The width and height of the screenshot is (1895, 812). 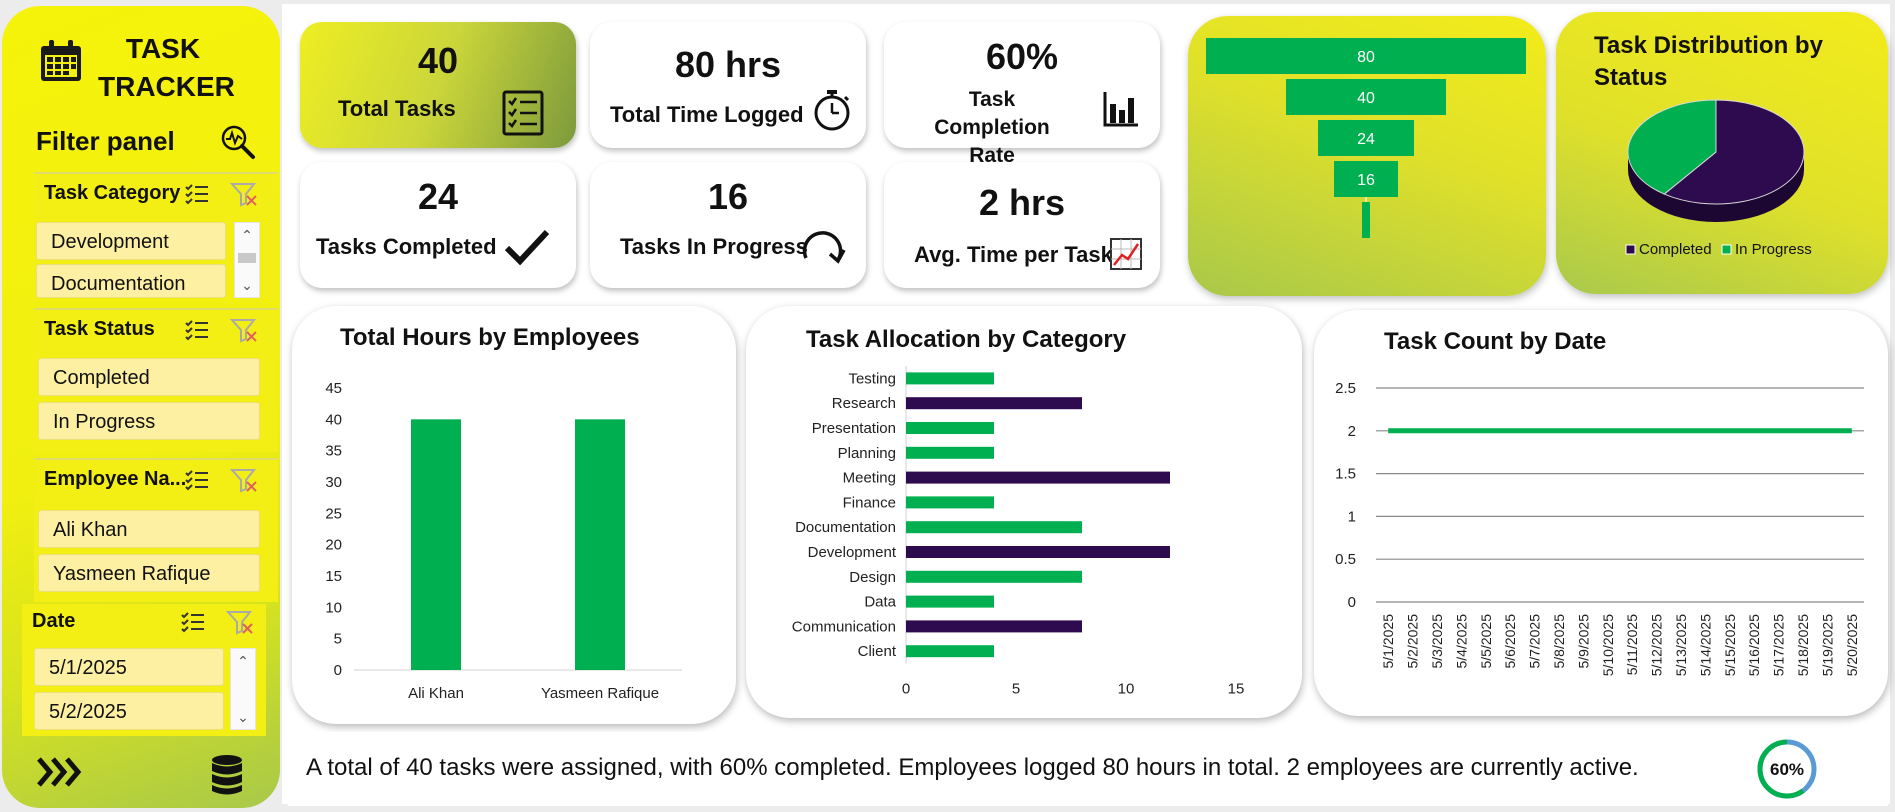 What do you see at coordinates (852, 552) in the screenshot?
I see `category-label: Development` at bounding box center [852, 552].